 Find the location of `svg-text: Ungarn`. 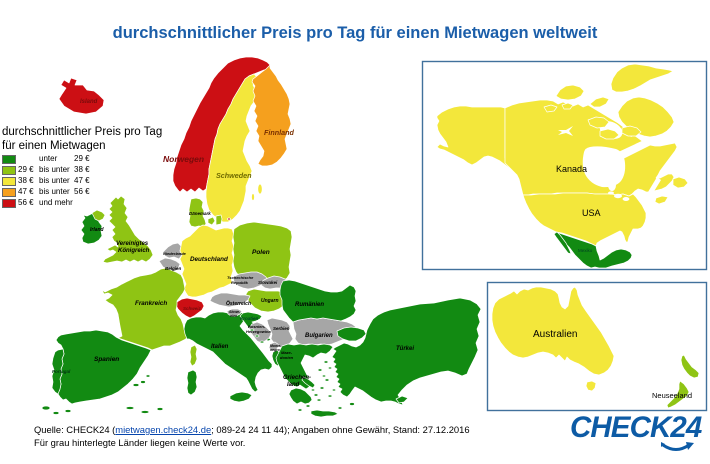

svg-text: Ungarn is located at coordinates (270, 301).